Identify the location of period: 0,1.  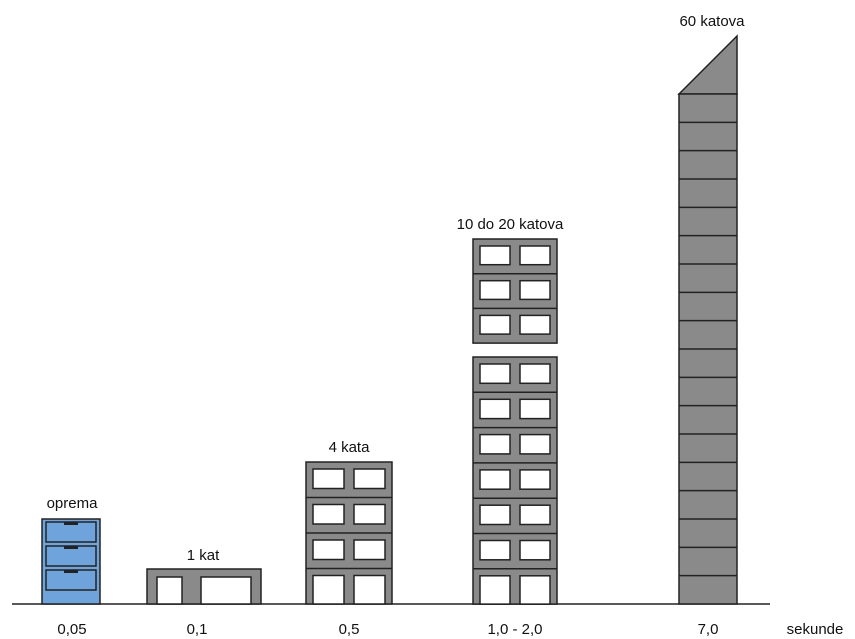
(197, 629).